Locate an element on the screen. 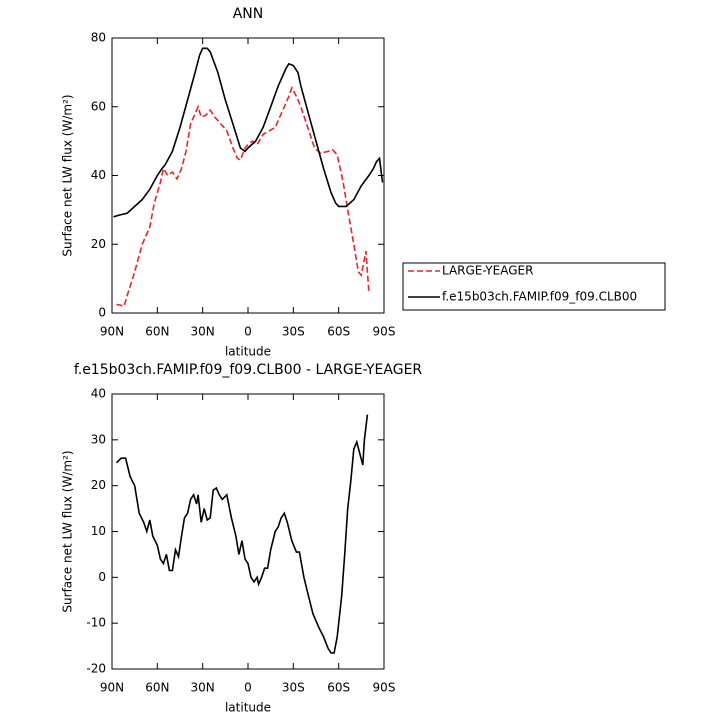  y-tick-label: 60 is located at coordinates (98, 106).